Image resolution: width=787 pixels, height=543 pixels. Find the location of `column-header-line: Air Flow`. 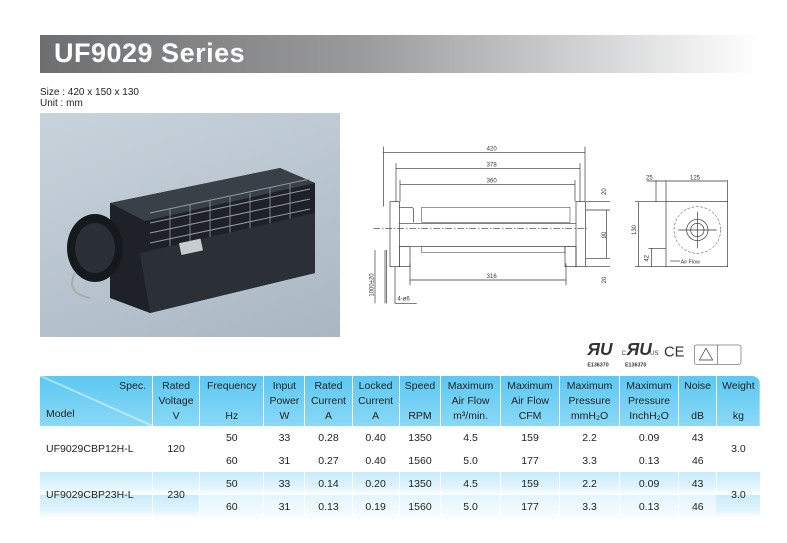

column-header-line: Air Flow is located at coordinates (470, 401).